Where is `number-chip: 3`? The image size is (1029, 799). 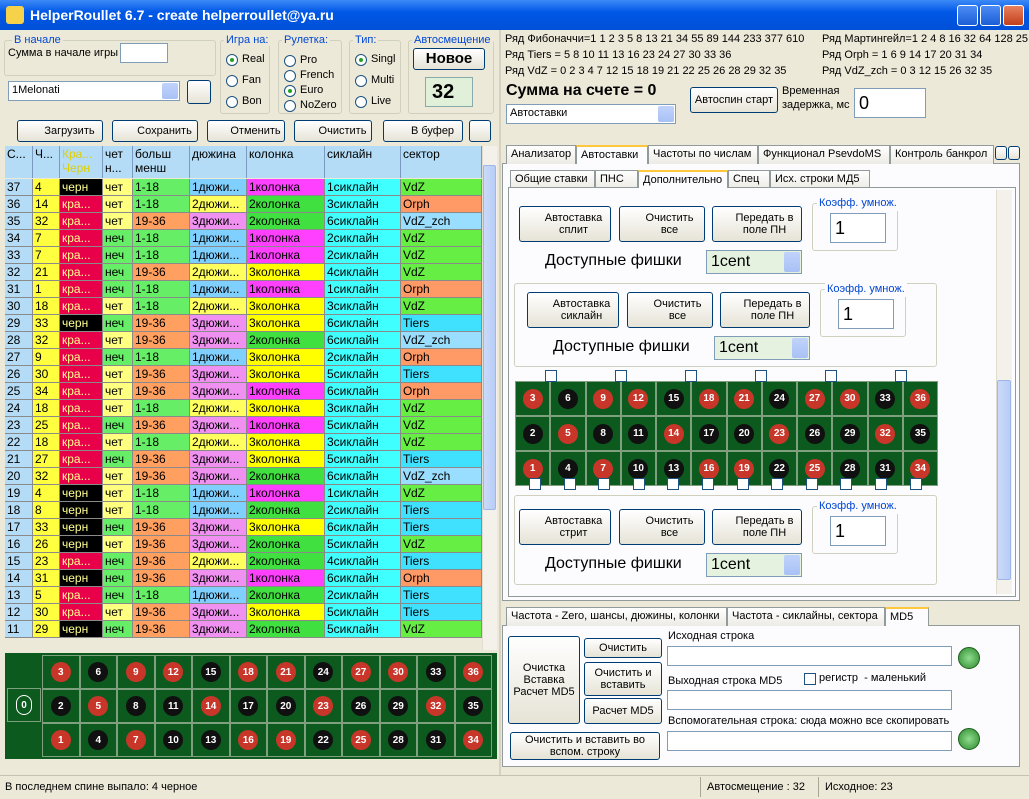
number-chip: 3 is located at coordinates (60, 672).